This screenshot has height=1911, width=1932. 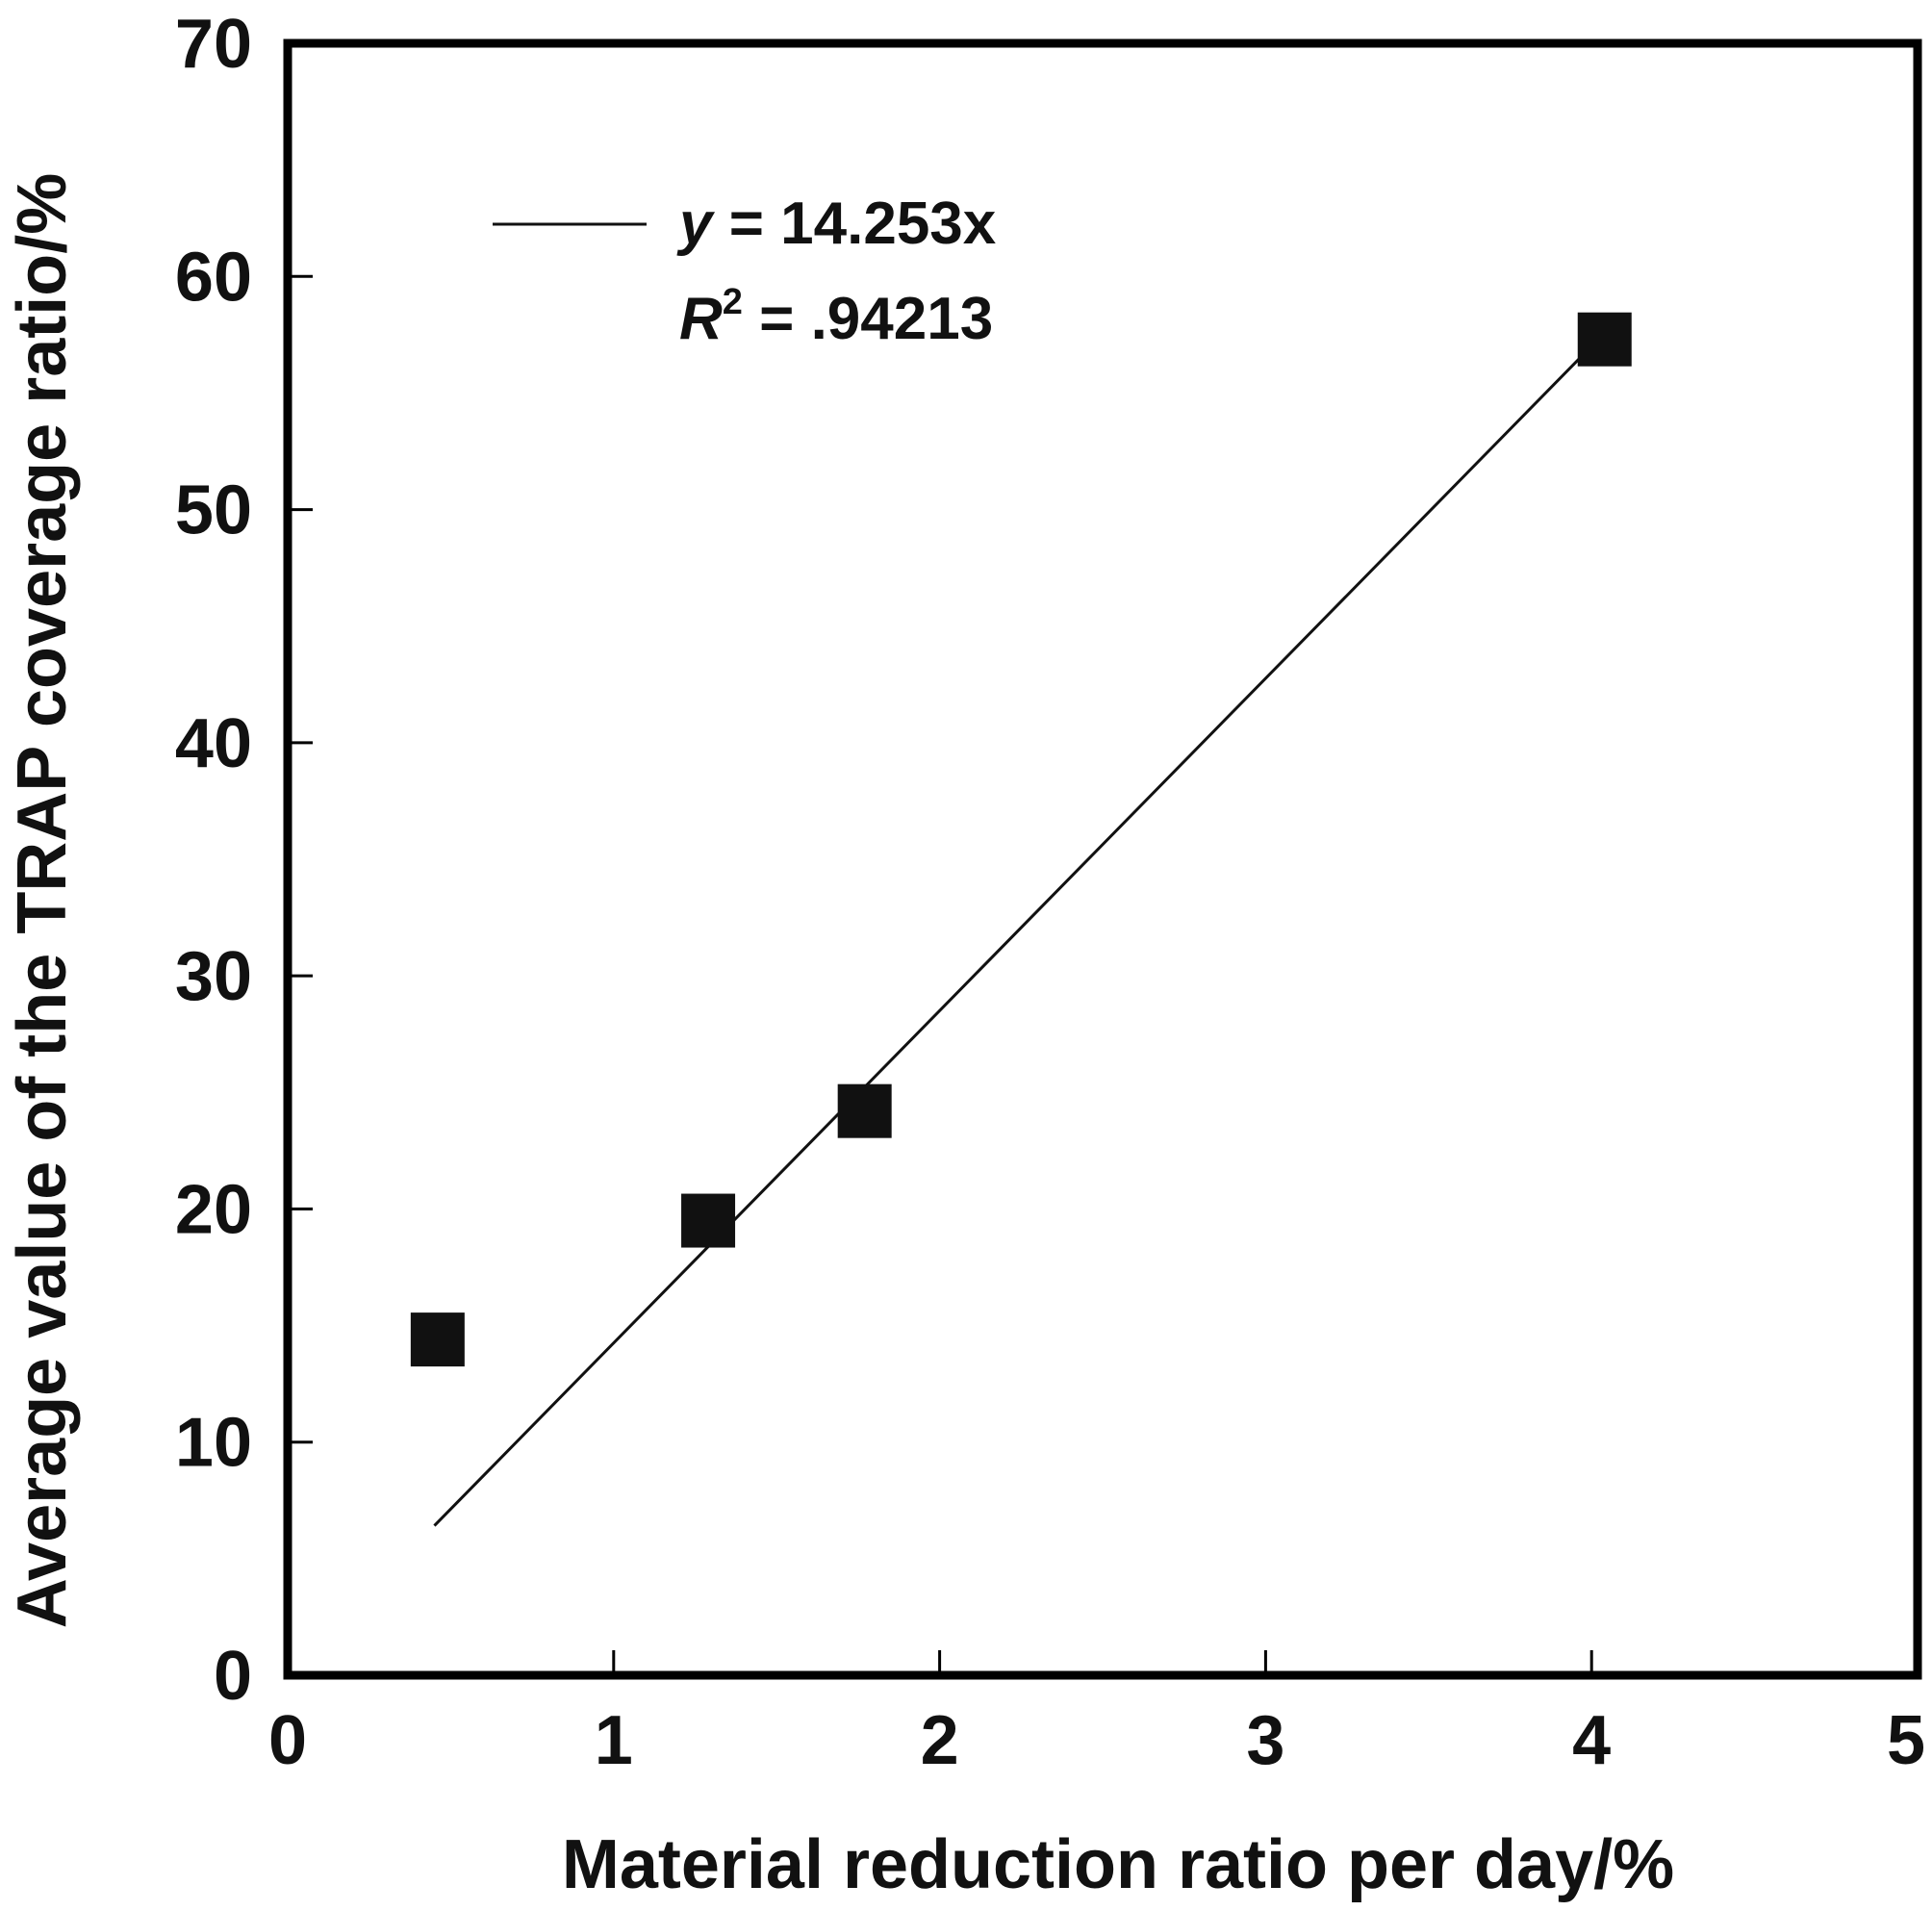 What do you see at coordinates (213, 743) in the screenshot?
I see `y-tick-label: 40` at bounding box center [213, 743].